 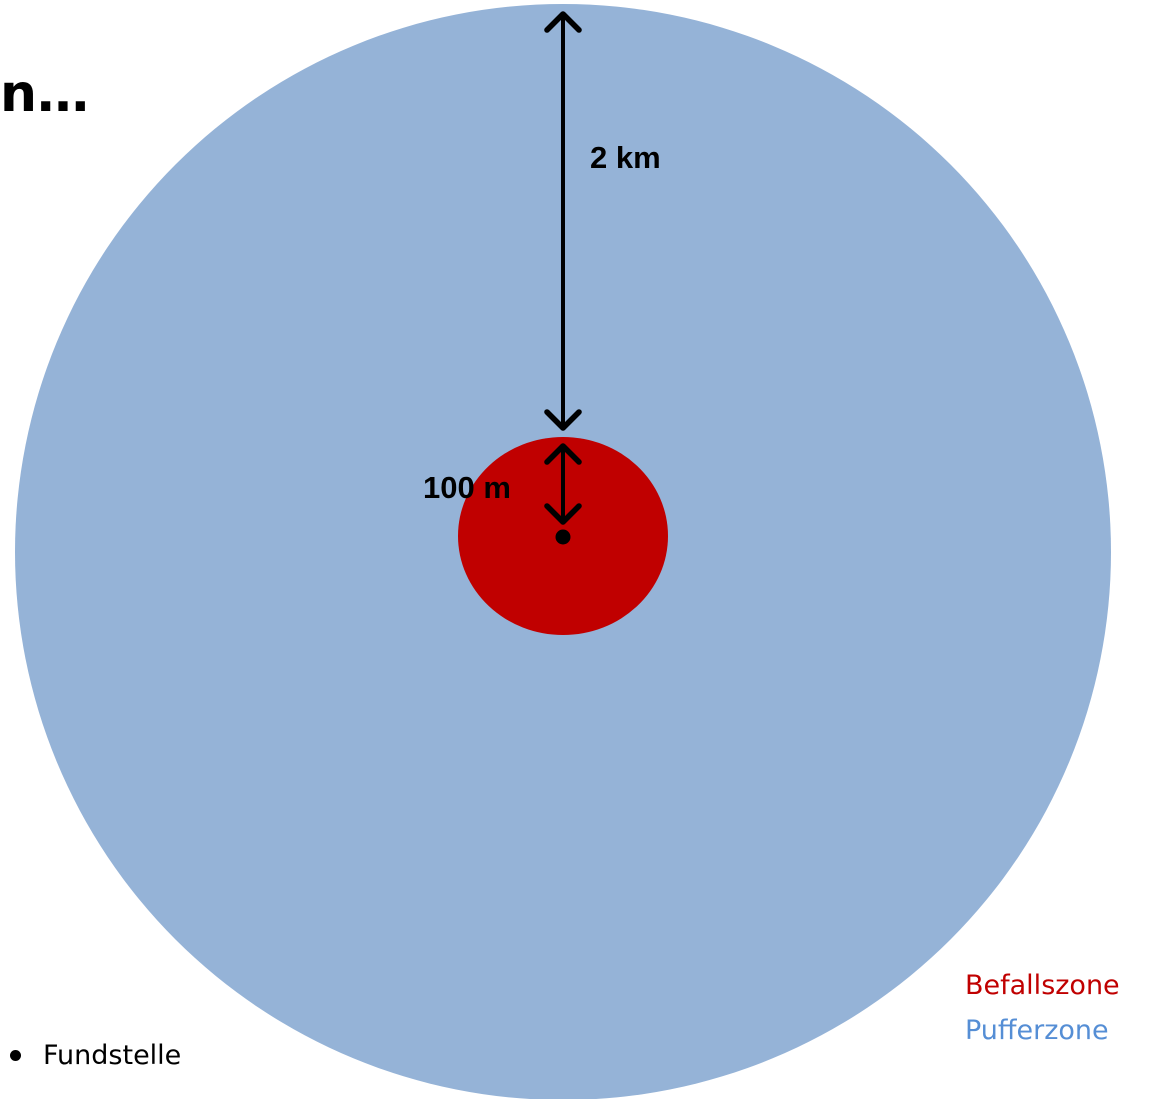 What do you see at coordinates (1037, 1030) in the screenshot?
I see `legend-pufferzone: Pufferzone` at bounding box center [1037, 1030].